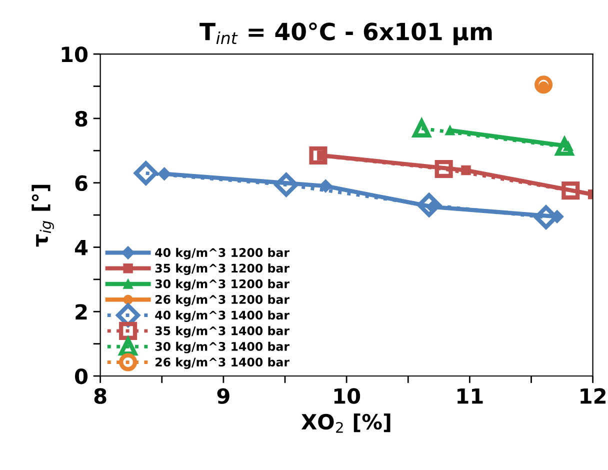 The width and height of the screenshot is (608, 470). What do you see at coordinates (43, 215) in the screenshot?
I see `y-axis-title: τ$_{ig}$ [°]` at bounding box center [43, 215].